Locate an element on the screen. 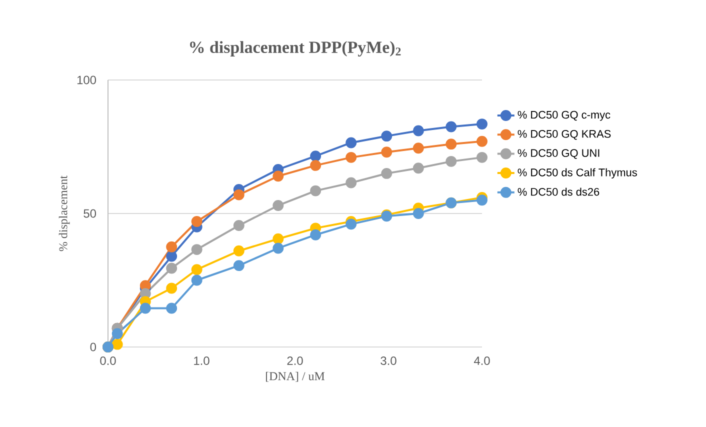  legend-label: % DC50 GQ c-myc is located at coordinates (564, 115).